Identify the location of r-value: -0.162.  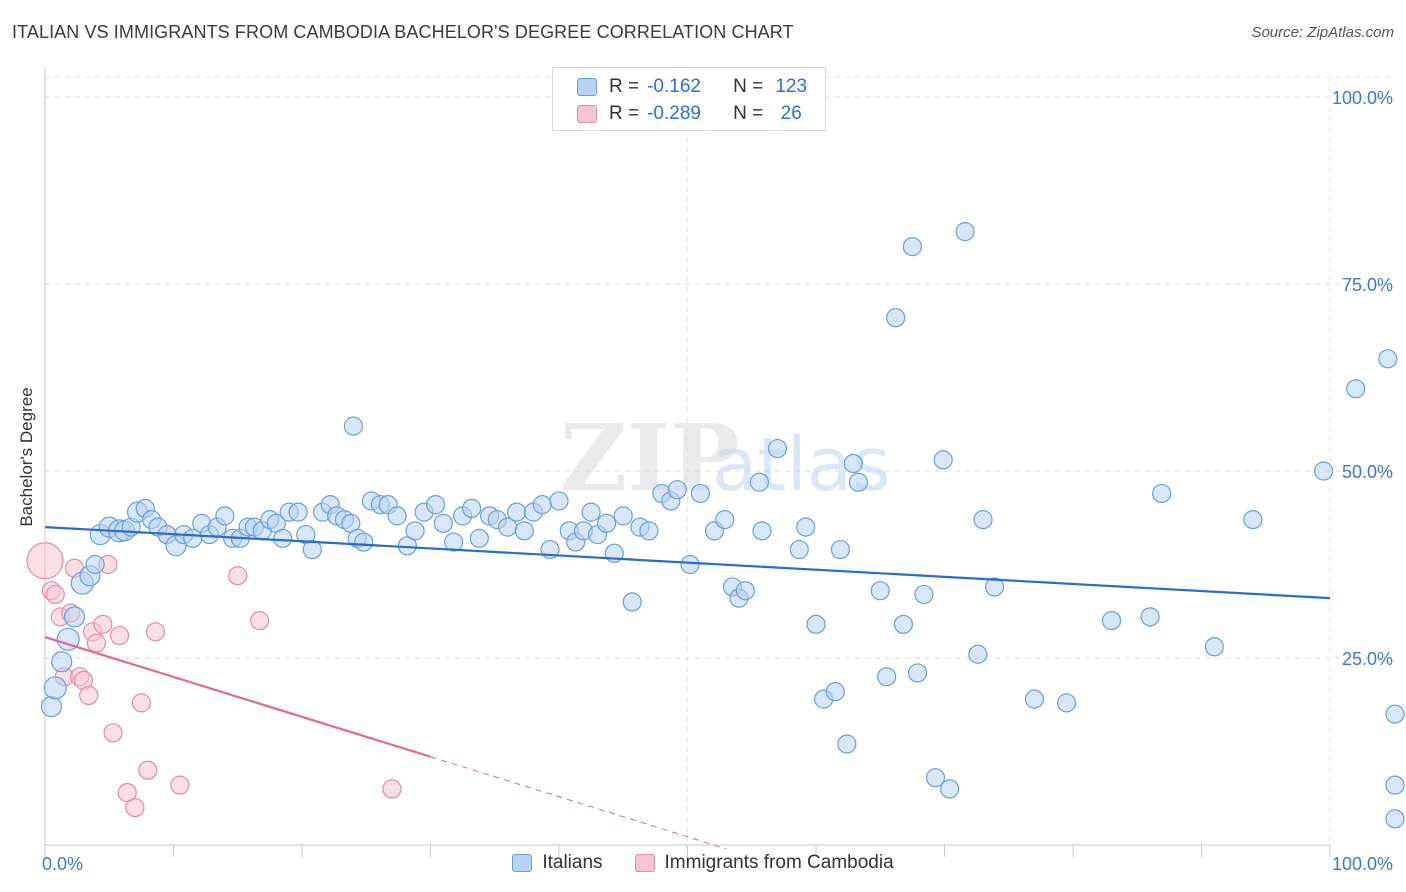
(674, 86).